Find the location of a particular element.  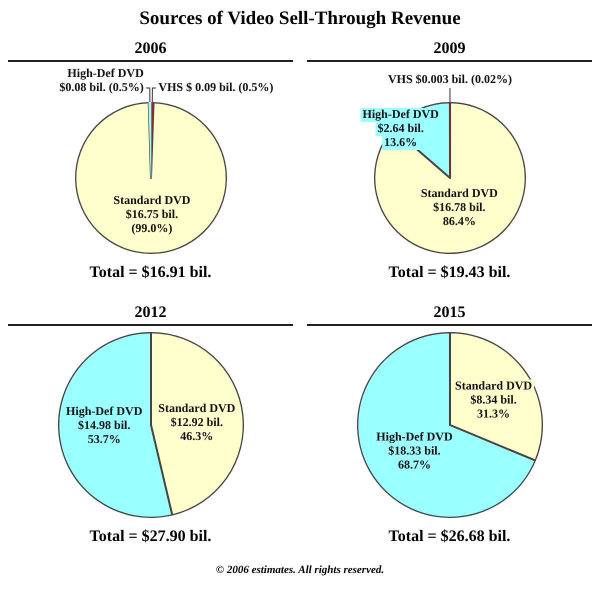

slice-label: VHS $ 0.09 bil. (0.5%) is located at coordinates (215, 87).